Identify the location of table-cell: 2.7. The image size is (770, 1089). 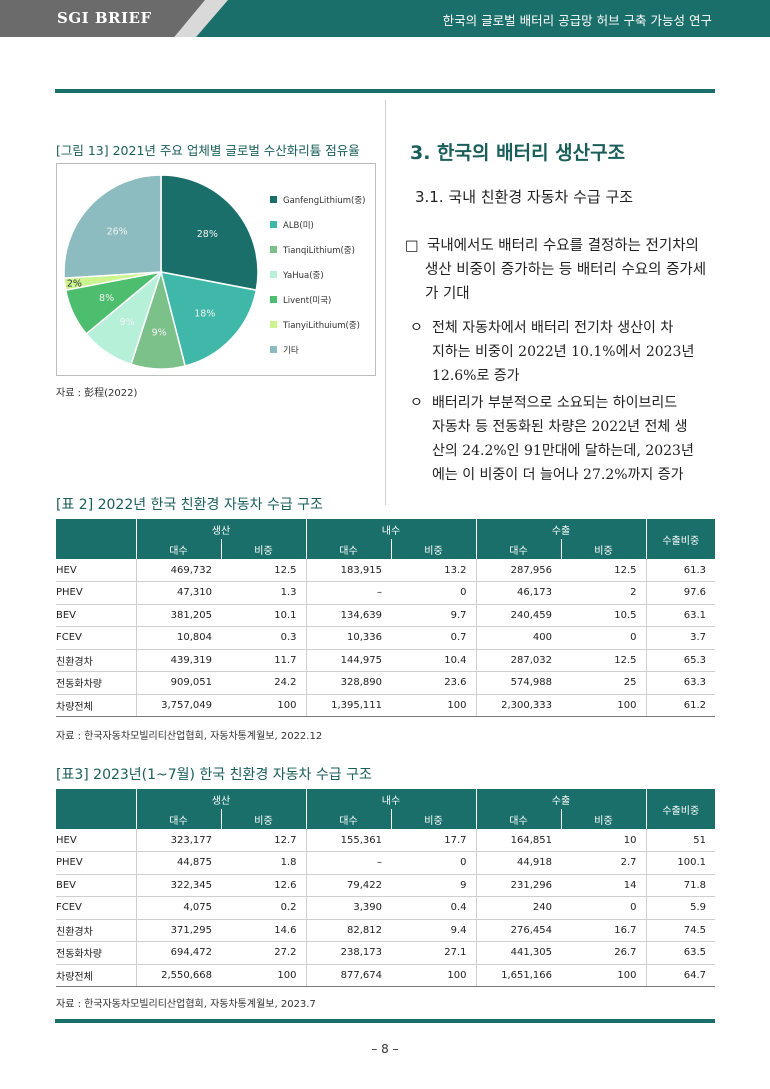
(603, 863).